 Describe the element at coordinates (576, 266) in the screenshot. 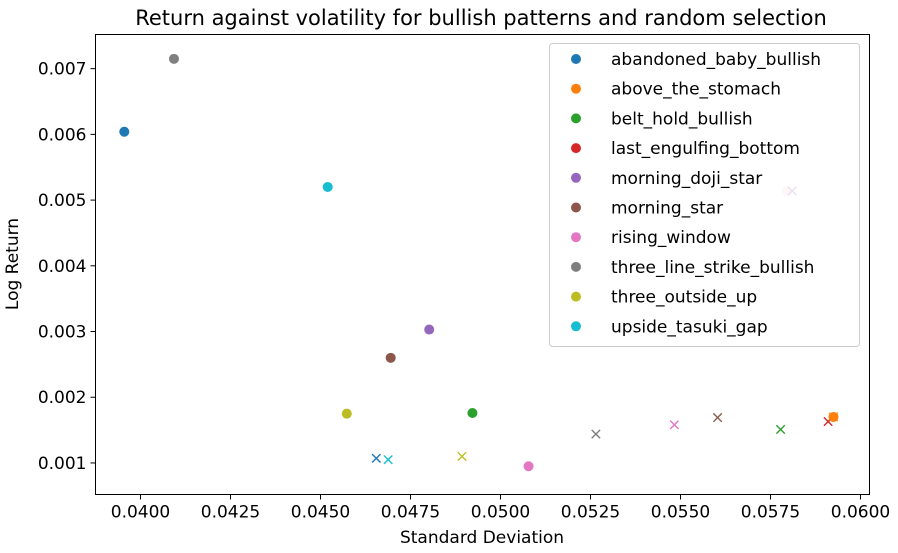

I see `legend-marker-three_line_strike_bullish` at that location.